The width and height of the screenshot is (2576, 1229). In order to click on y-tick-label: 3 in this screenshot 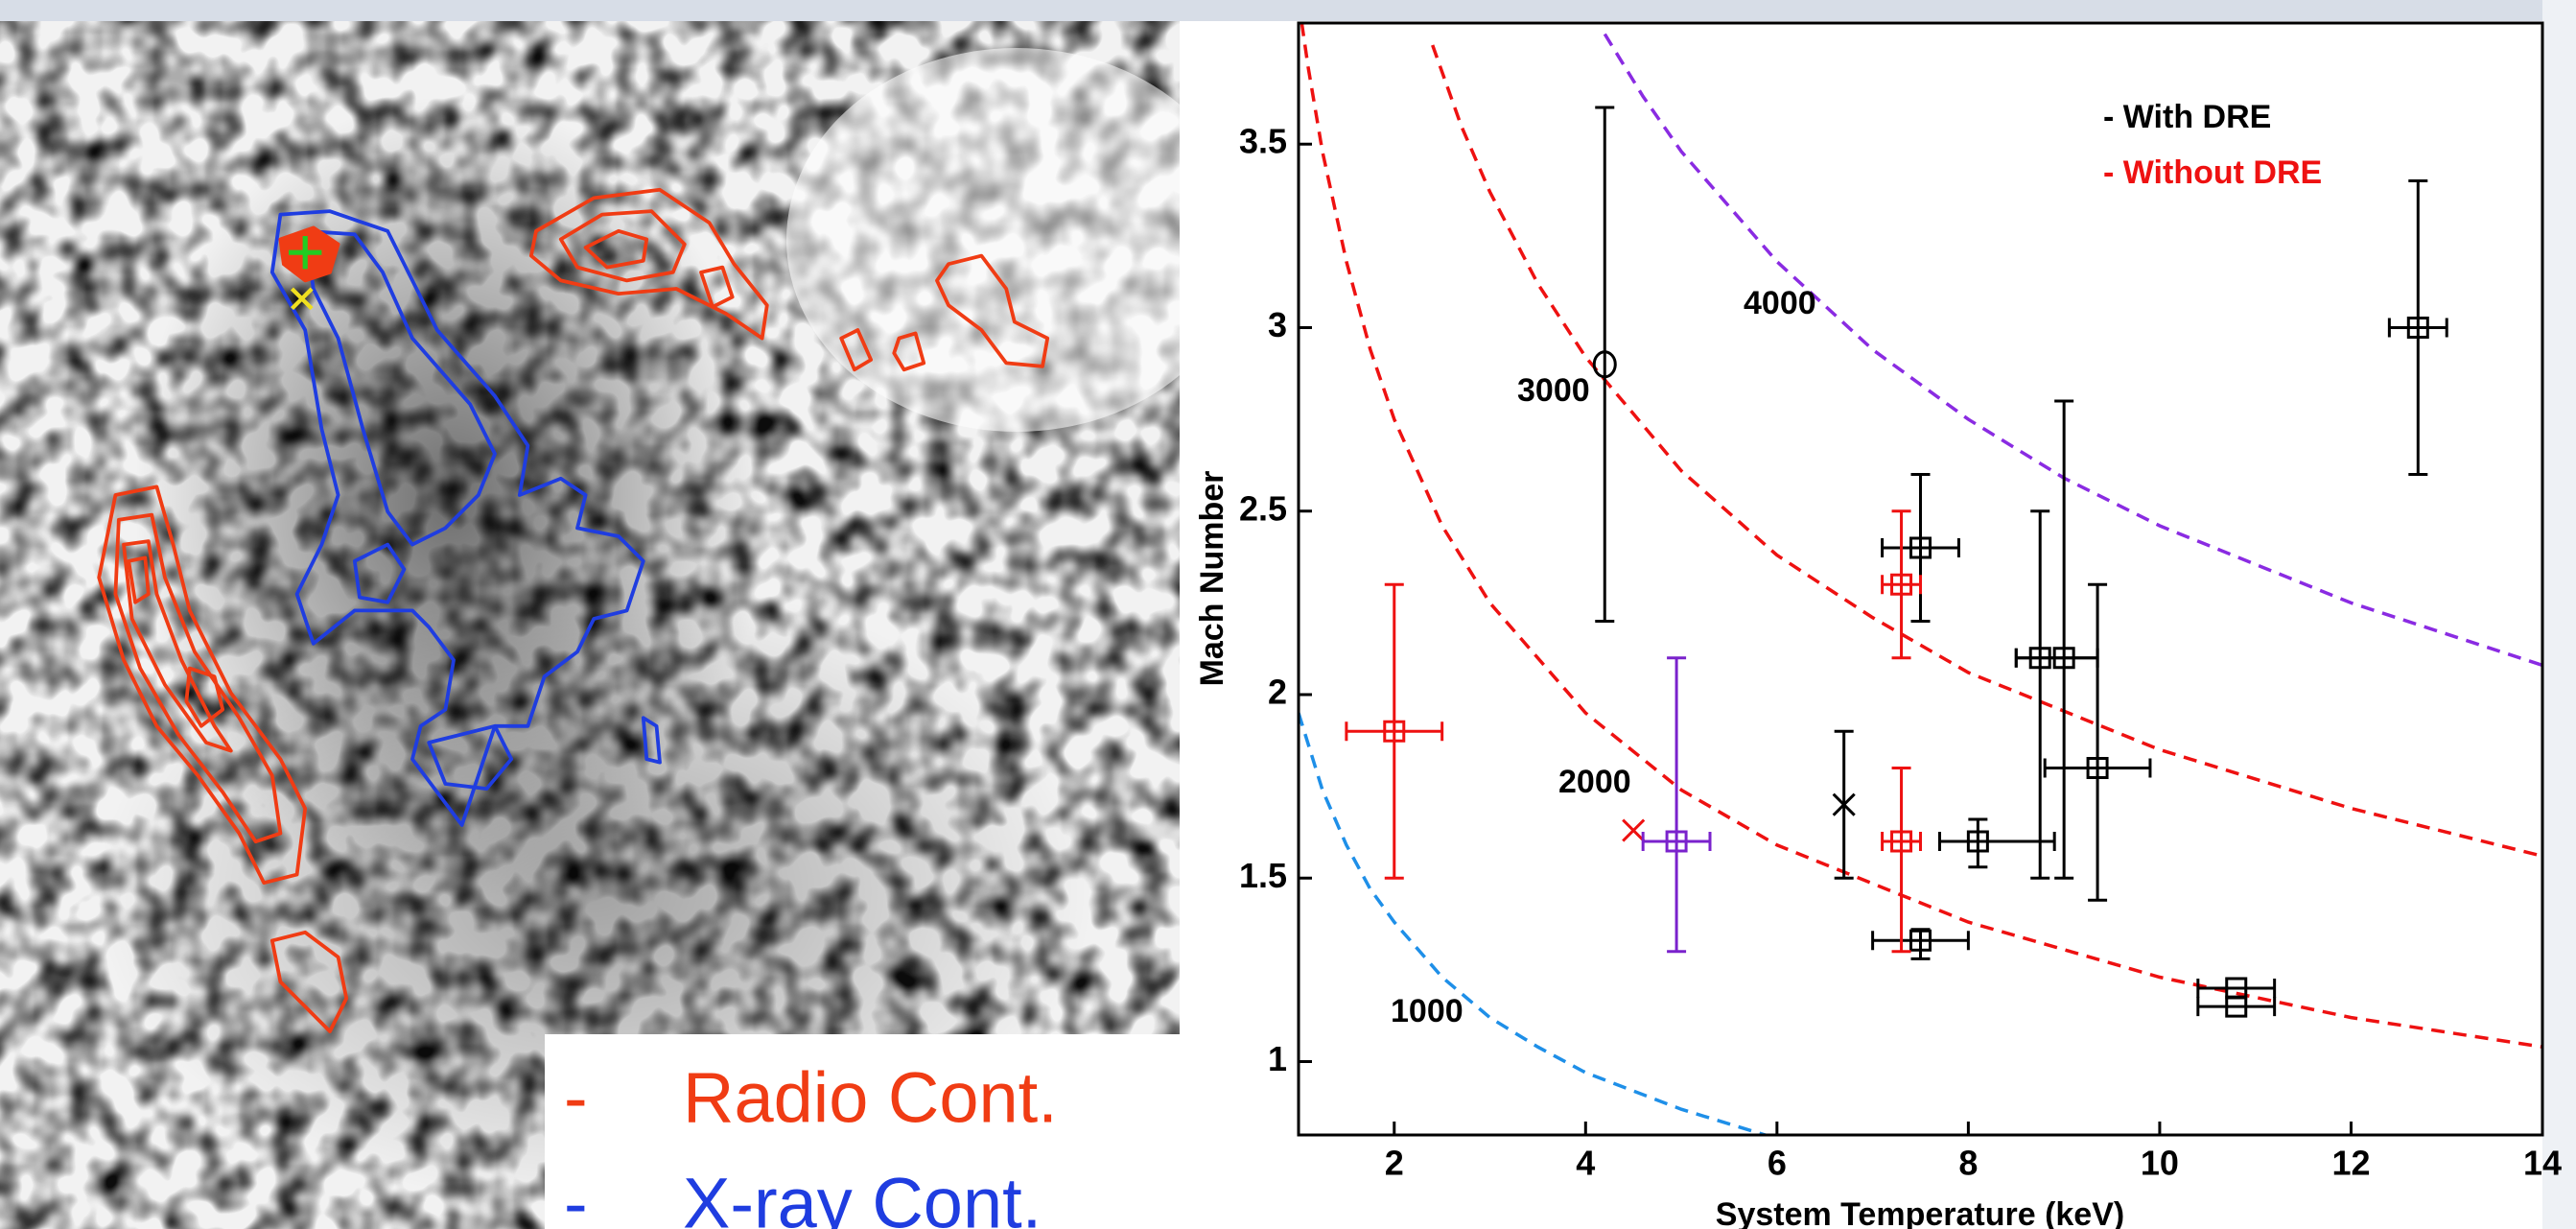, I will do `click(1277, 324)`.